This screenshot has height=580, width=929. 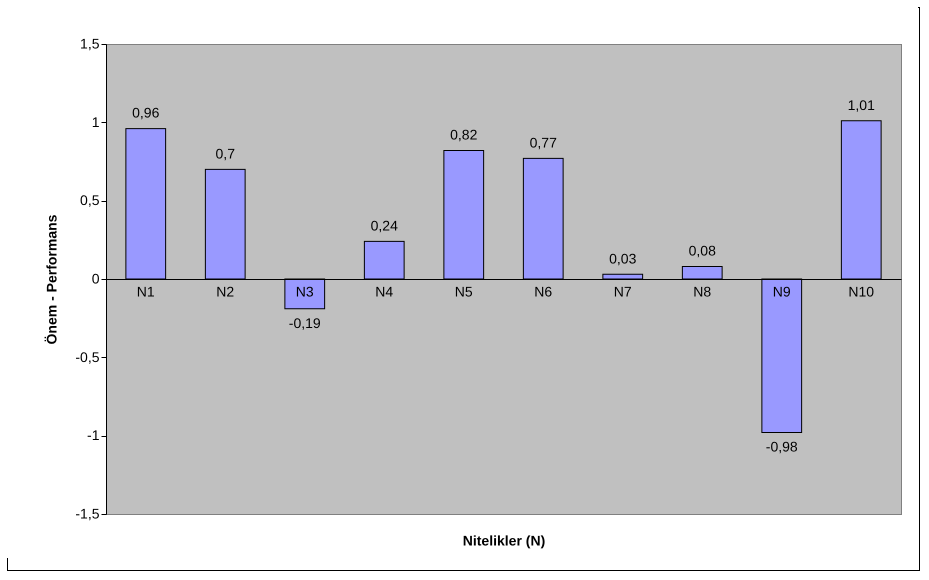 I want to click on x-tick-label: N9, so click(x=781, y=292).